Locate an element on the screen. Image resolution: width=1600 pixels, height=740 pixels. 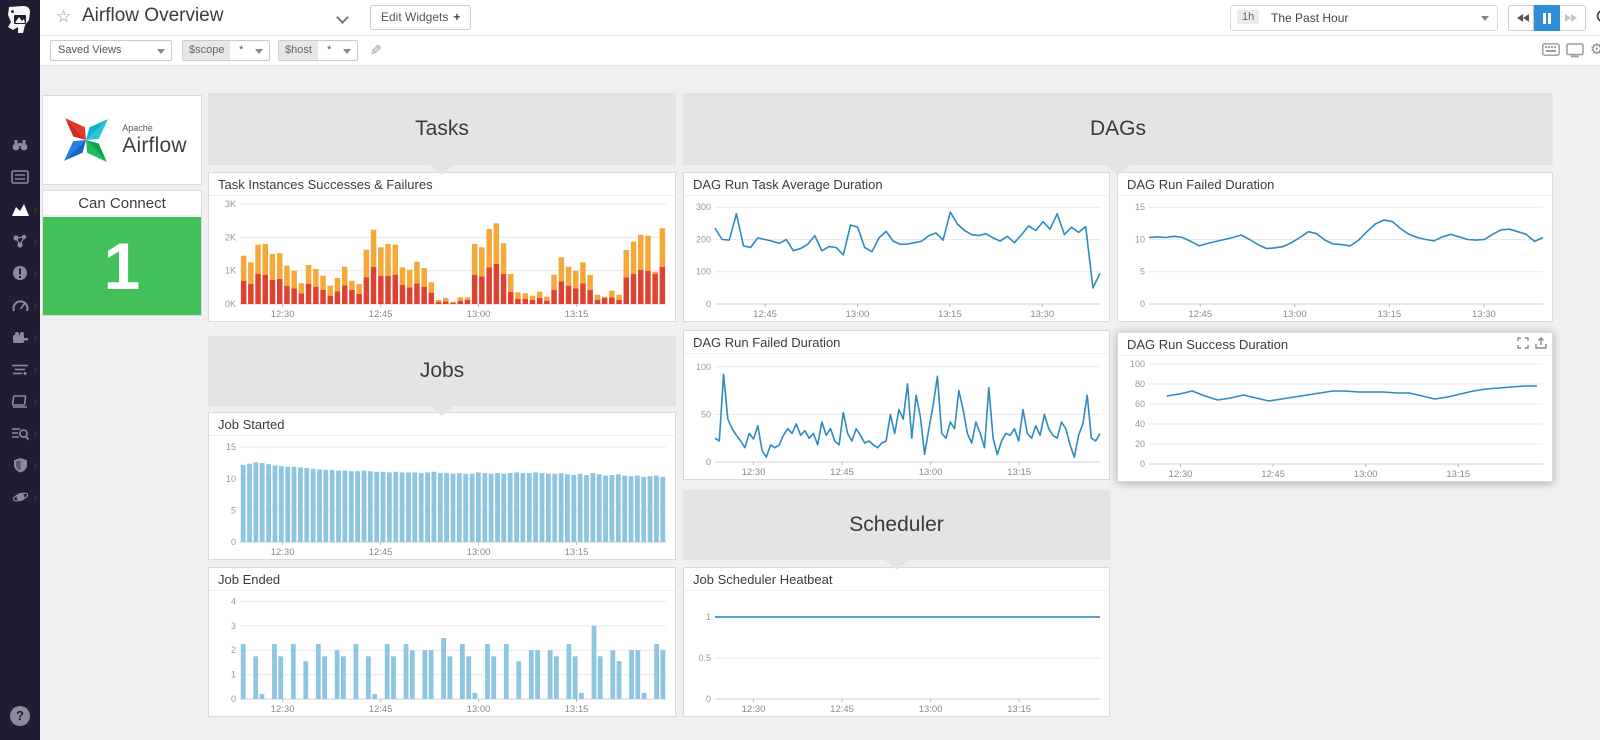
svg-text: 13:30 is located at coordinates (1484, 314).